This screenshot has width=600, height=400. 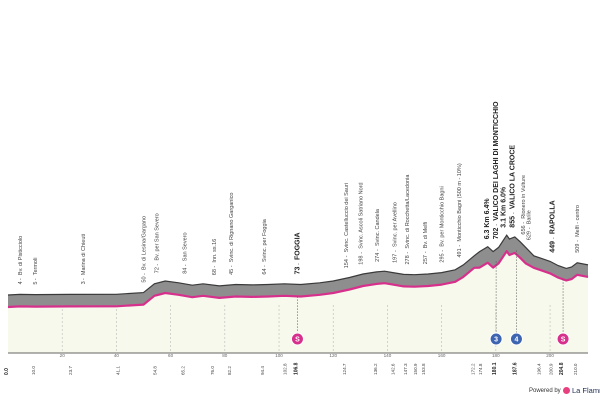 What do you see at coordinates (298, 253) in the screenshot?
I see `waypoint-10: 73 - FOGGIA` at bounding box center [298, 253].